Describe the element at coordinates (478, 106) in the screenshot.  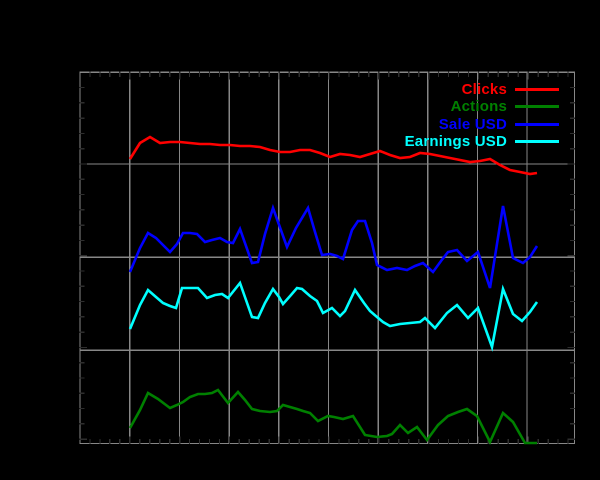
I see `legend-label-actions: Actions` at that location.